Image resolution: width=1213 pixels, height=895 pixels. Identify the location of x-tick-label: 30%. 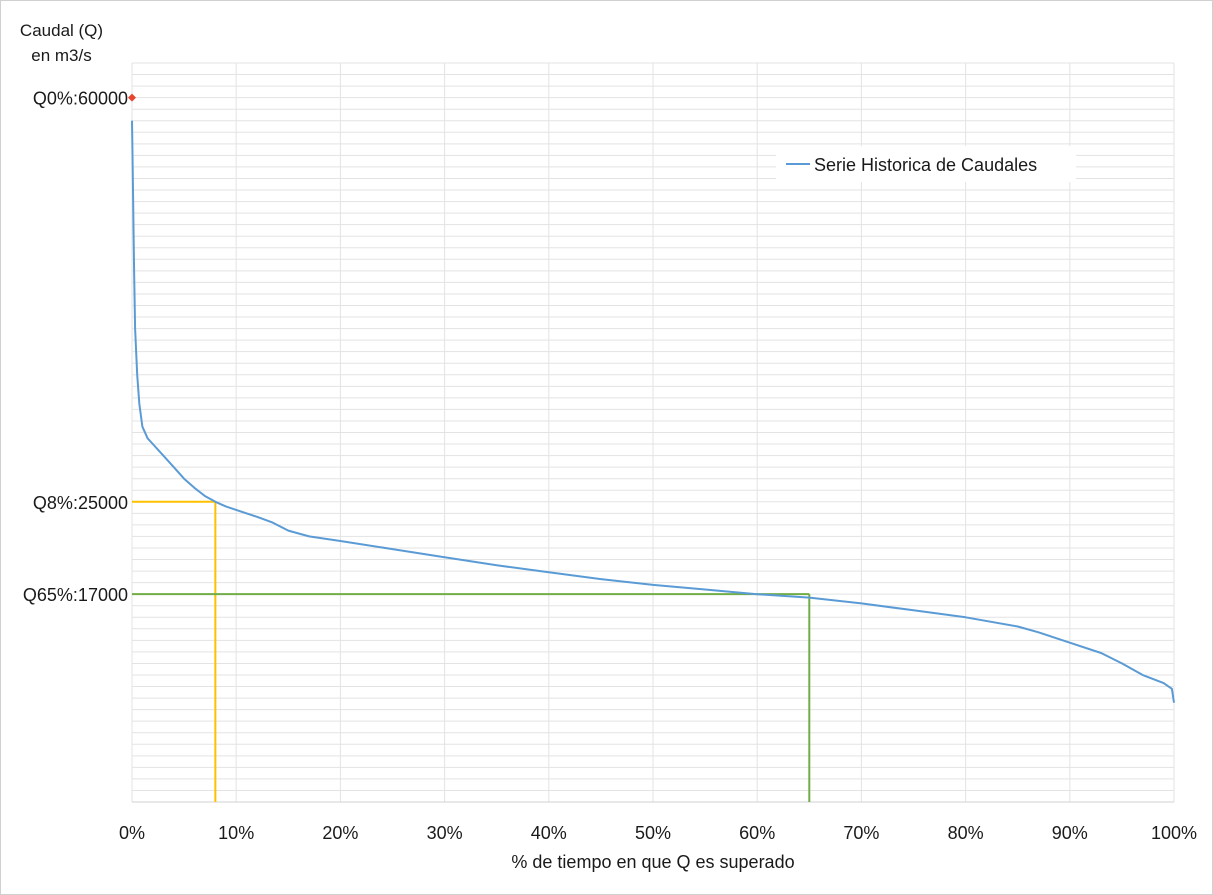
(445, 833).